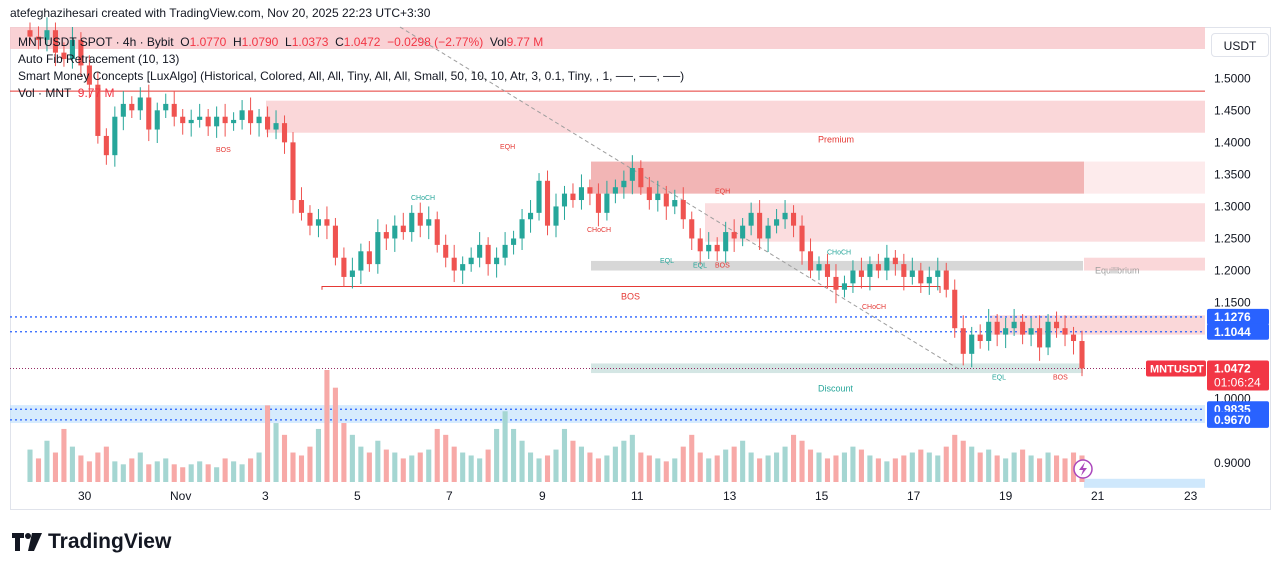  What do you see at coordinates (99, 59) in the screenshot?
I see `indicator-fib: Auto Fib Retracement (10, 13)` at bounding box center [99, 59].